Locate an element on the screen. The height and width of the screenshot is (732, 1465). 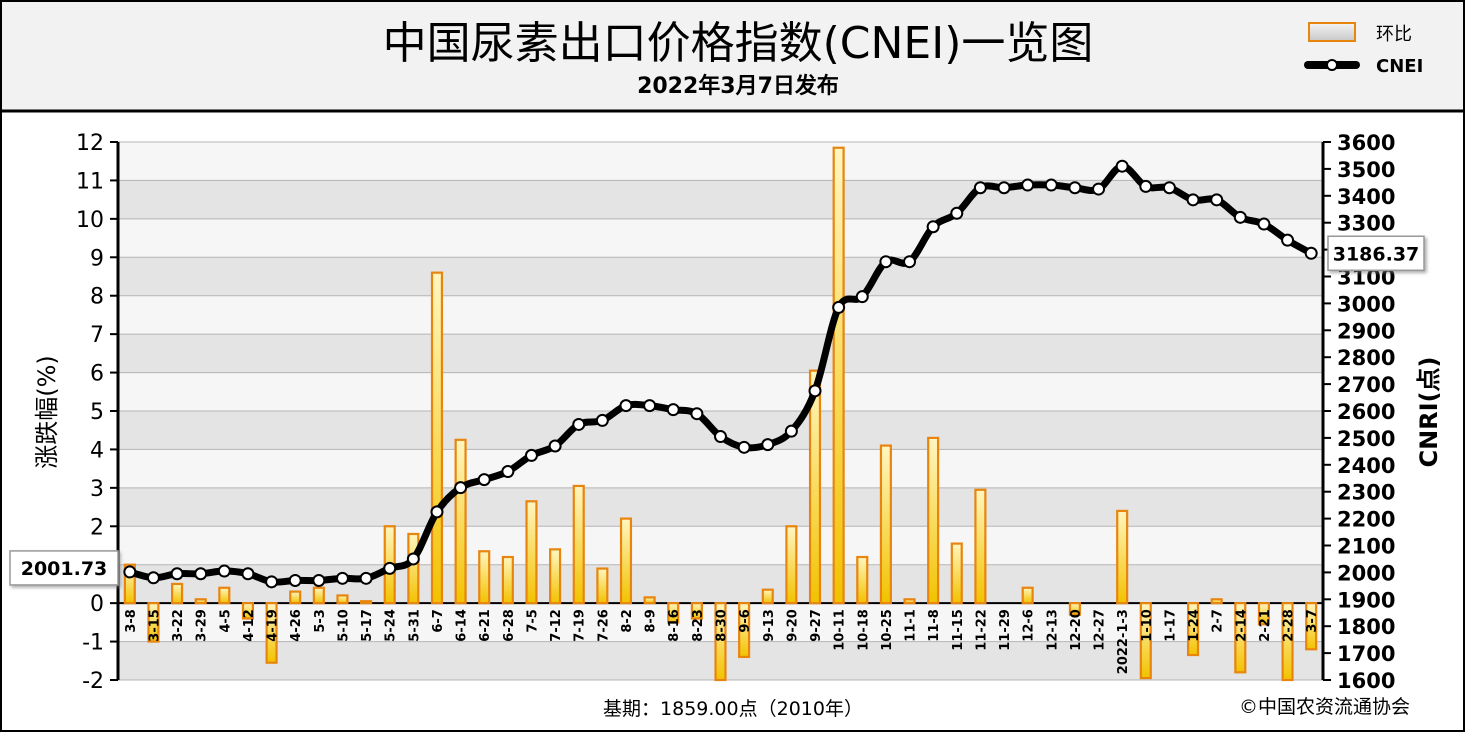
x-tick-label: 8-23 is located at coordinates (698, 625).